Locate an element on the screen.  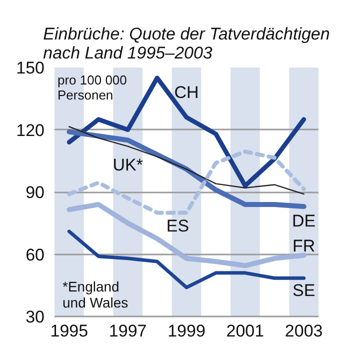
series-label: ES is located at coordinates (178, 226).